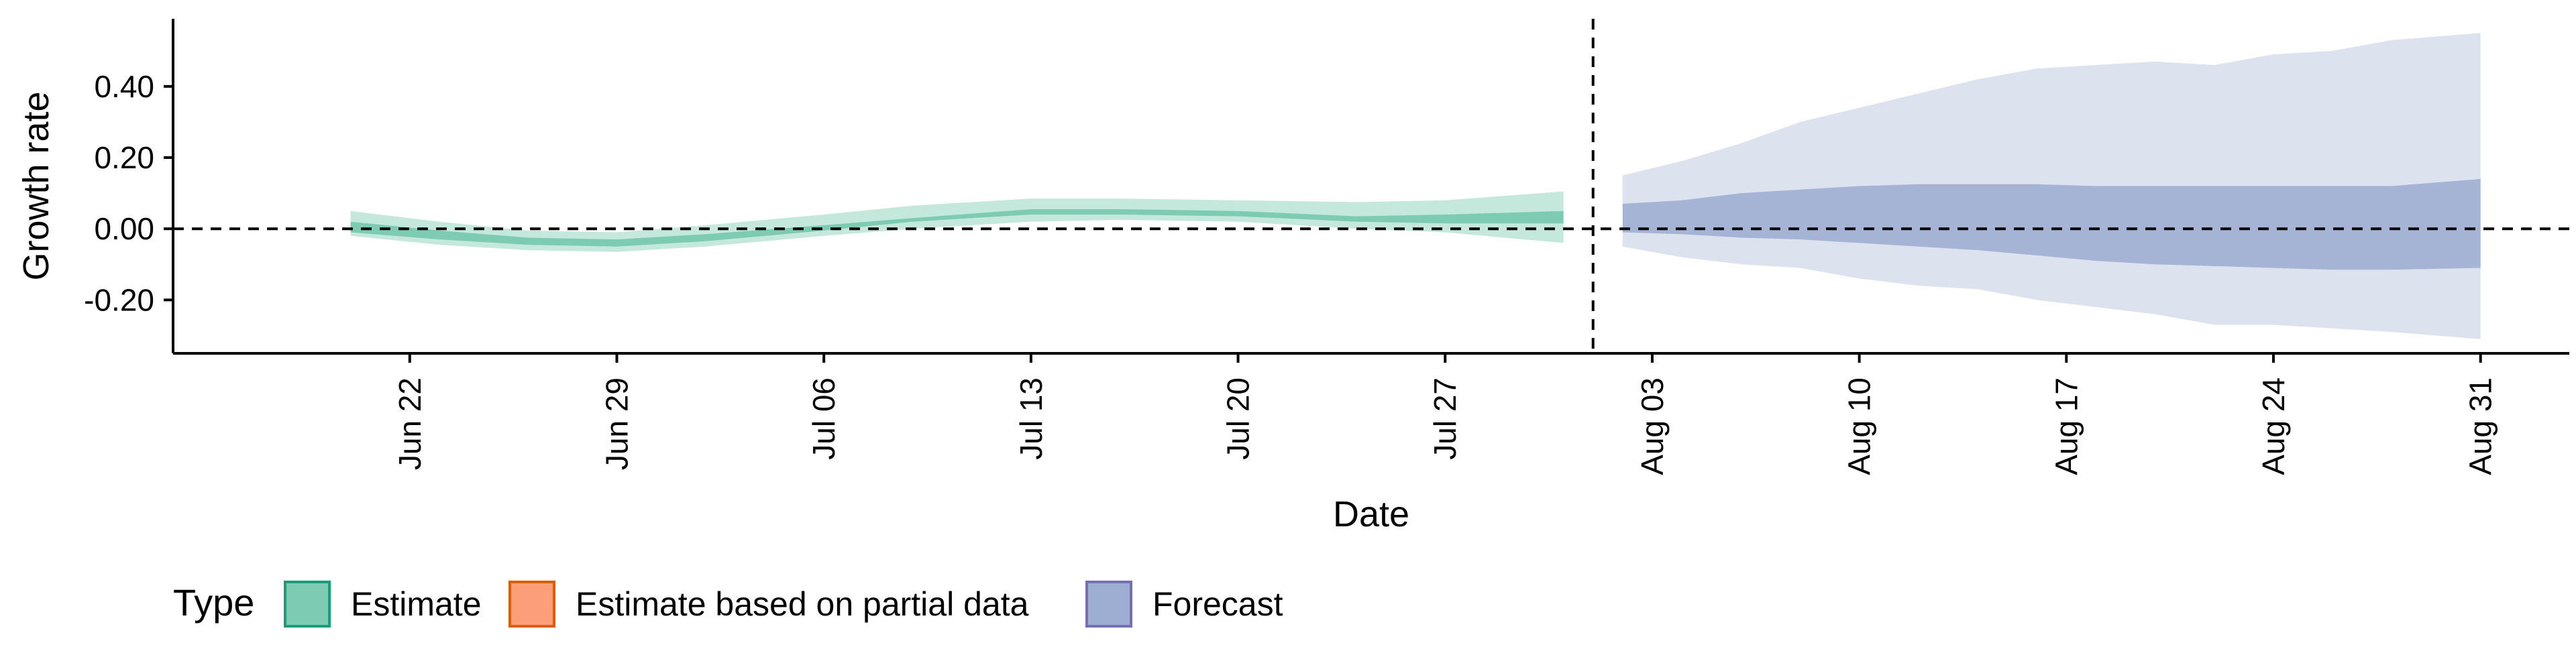 The height and width of the screenshot is (647, 2576). What do you see at coordinates (124, 87) in the screenshot?
I see `y-tick-label: 0.40` at bounding box center [124, 87].